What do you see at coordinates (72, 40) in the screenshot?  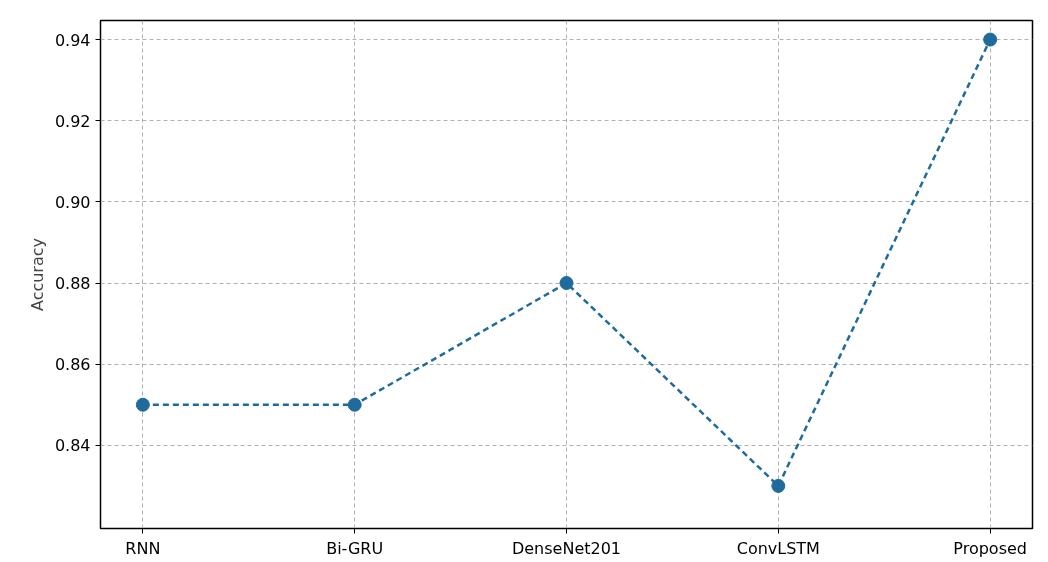 I see `y-tick-label: 0.94` at bounding box center [72, 40].